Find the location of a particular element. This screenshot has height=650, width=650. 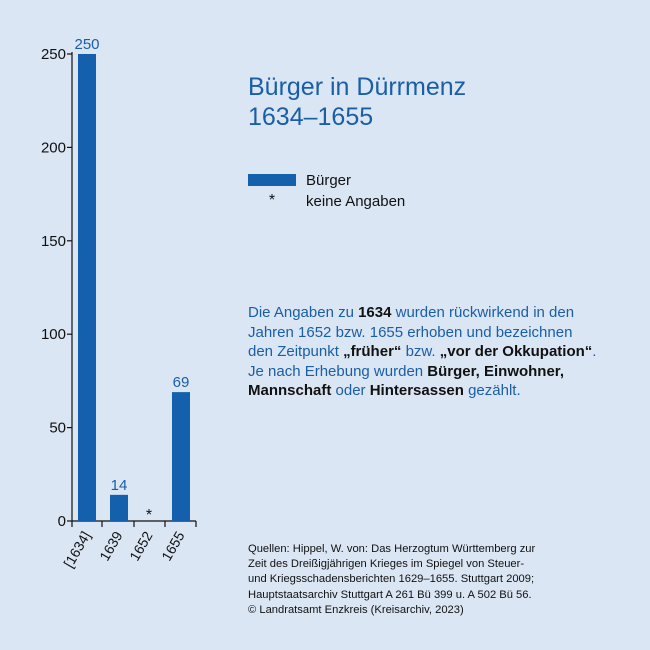

y-tick-label: 200 is located at coordinates (53, 147).